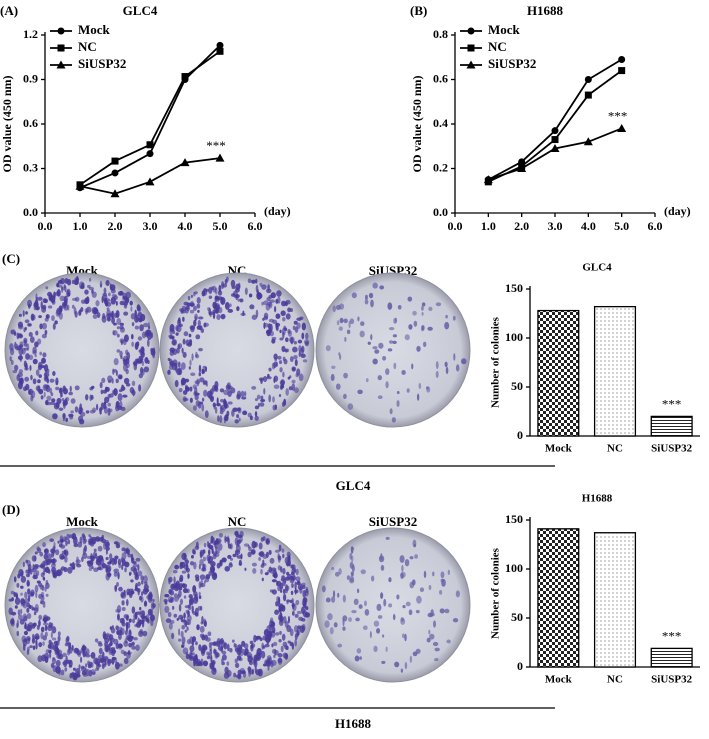  Describe the element at coordinates (94, 29) in the screenshot. I see `legend-label: Mock` at that location.